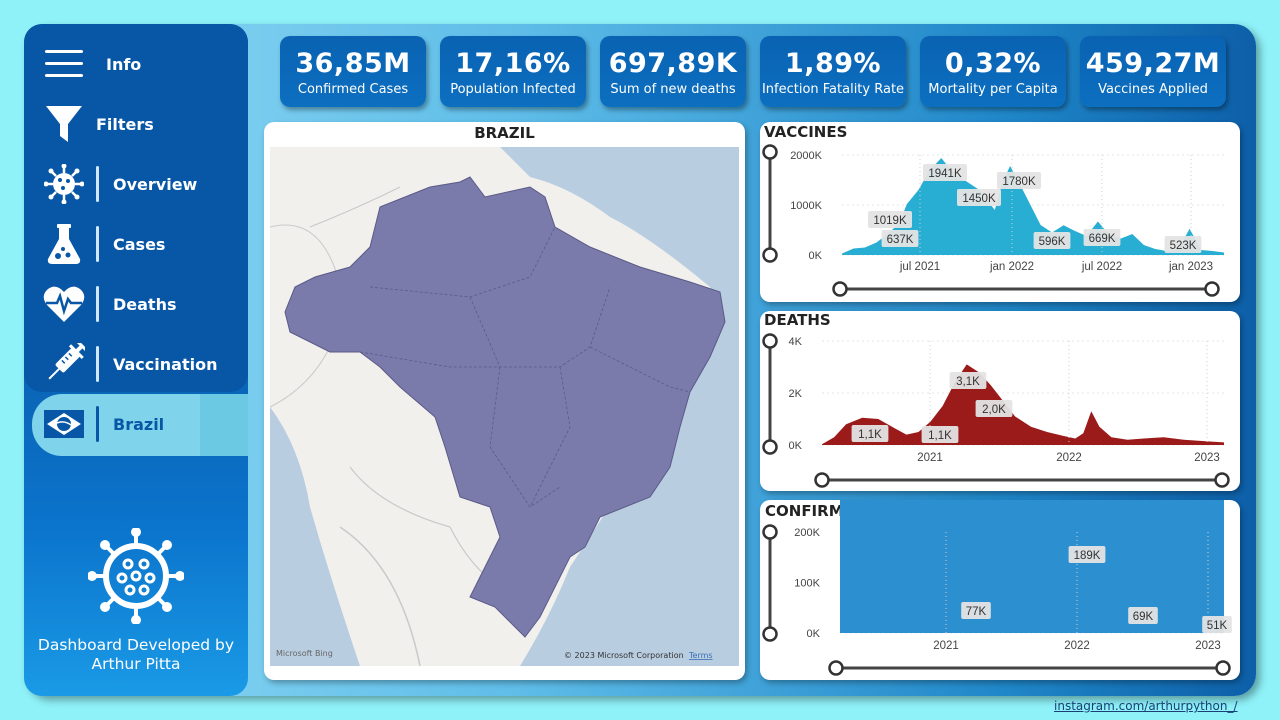 Image resolution: width=1280 pixels, height=720 pixels. I want to click on kpi-label: Infection Fatality Rate, so click(833, 89).